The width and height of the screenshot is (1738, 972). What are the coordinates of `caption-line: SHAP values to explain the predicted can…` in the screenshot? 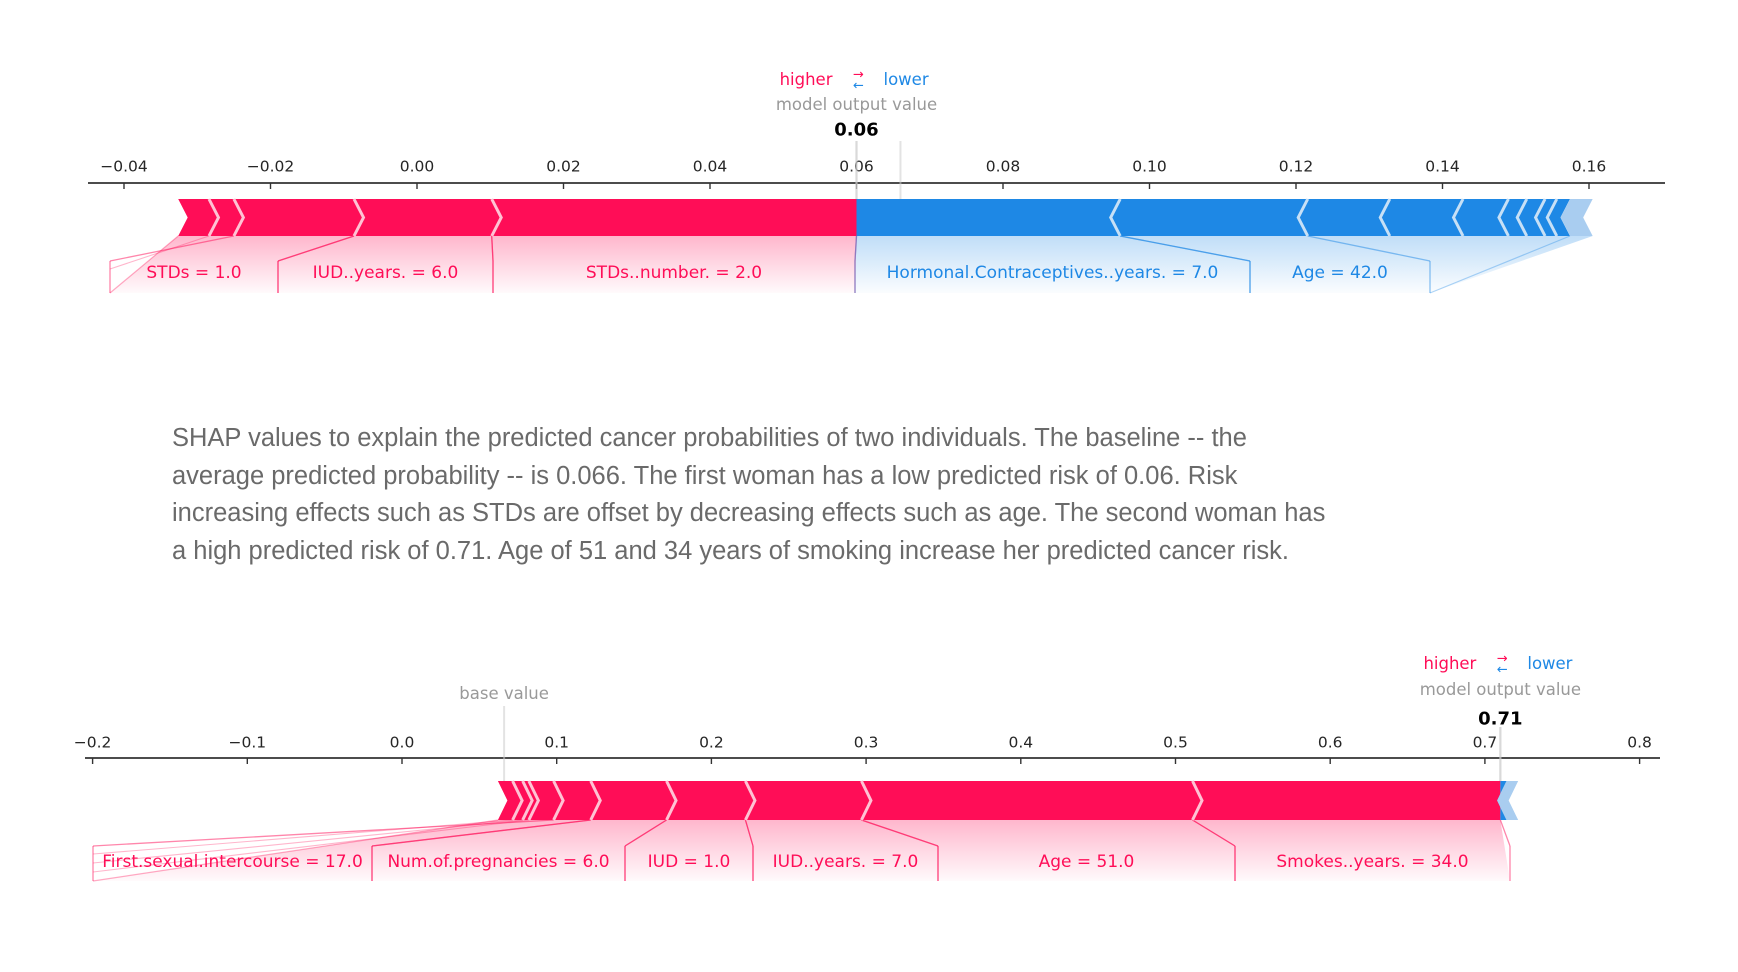 It's located at (709, 438).